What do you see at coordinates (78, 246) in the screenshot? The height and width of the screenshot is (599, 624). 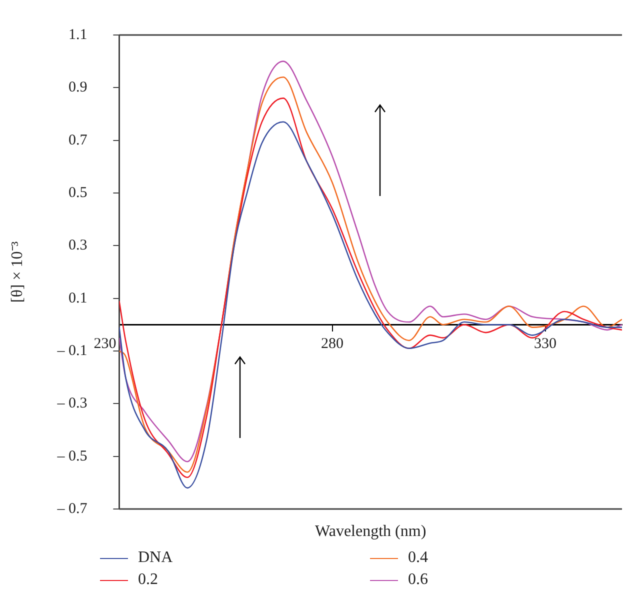 I see `y-tick-label: 0.3` at bounding box center [78, 246].